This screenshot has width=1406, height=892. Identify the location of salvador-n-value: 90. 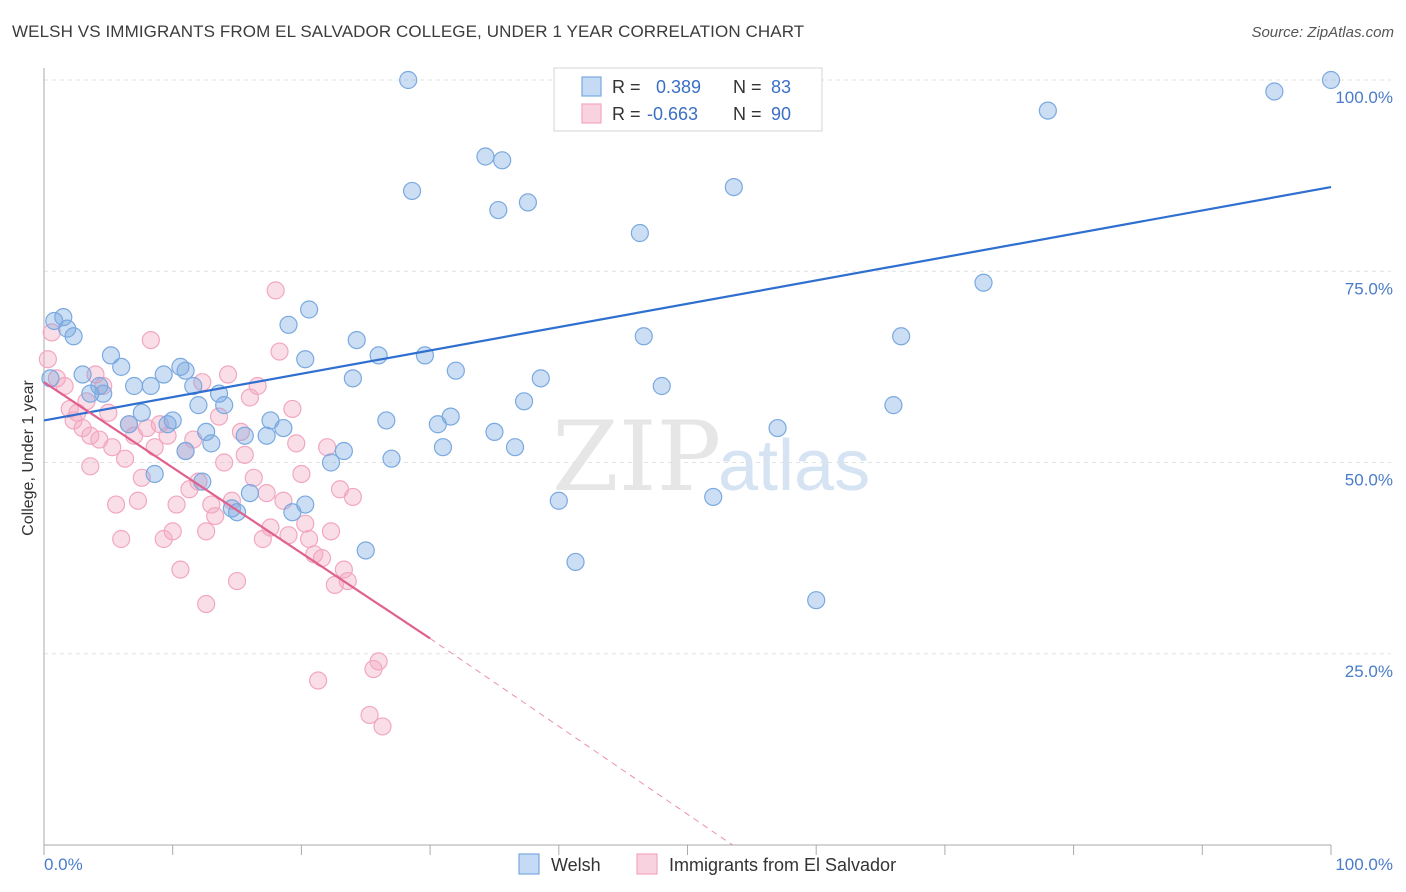
(781, 114).